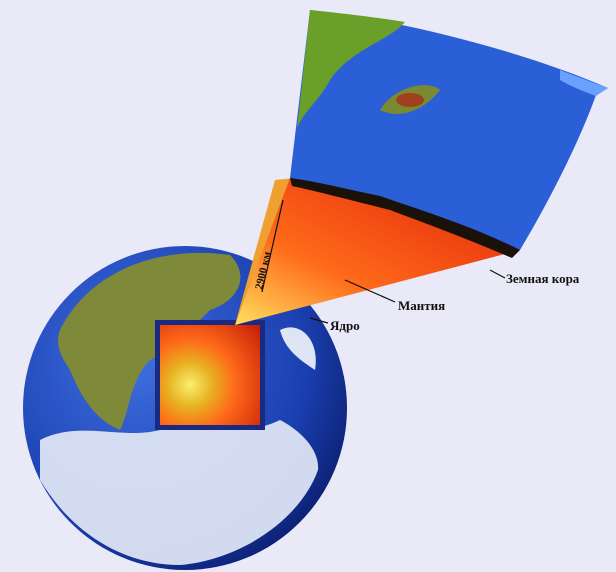 Image resolution: width=616 pixels, height=572 pixels. I want to click on shelf, so click(584, 83).